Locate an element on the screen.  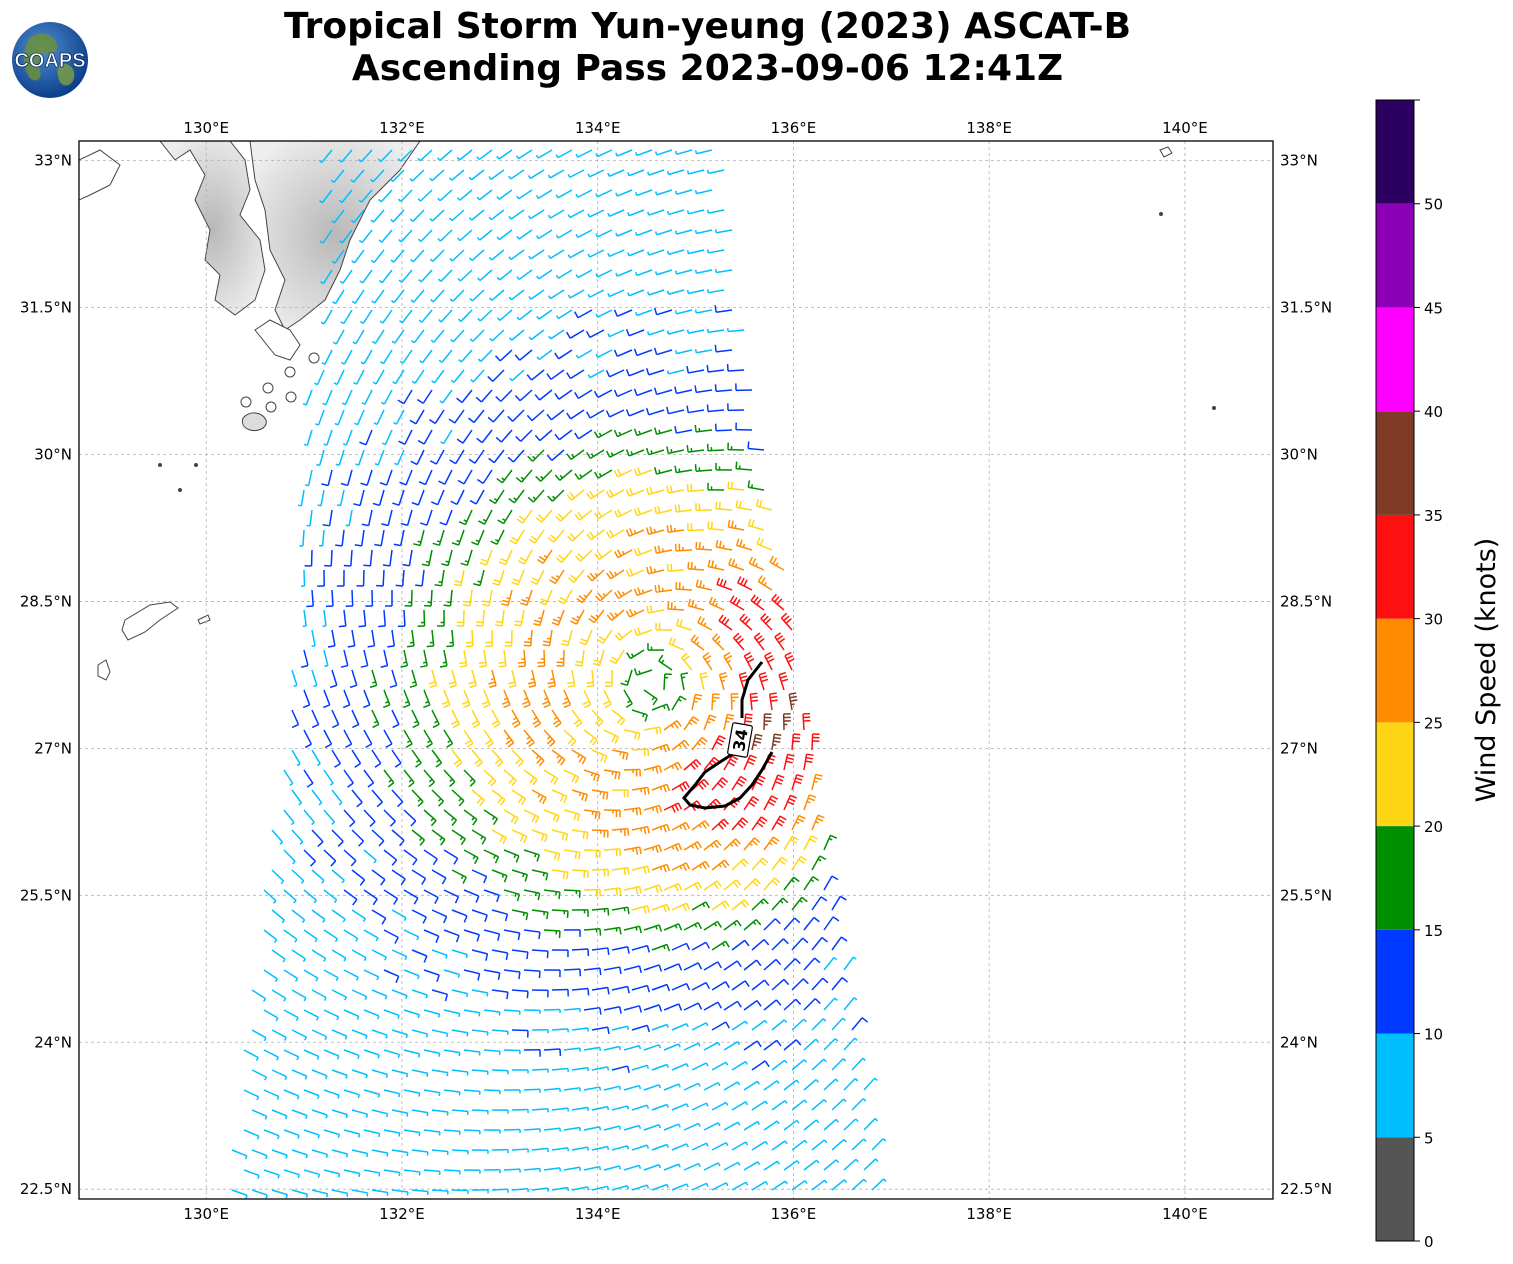
lat-tick-label-right: 25.5°N is located at coordinates (1306, 895).